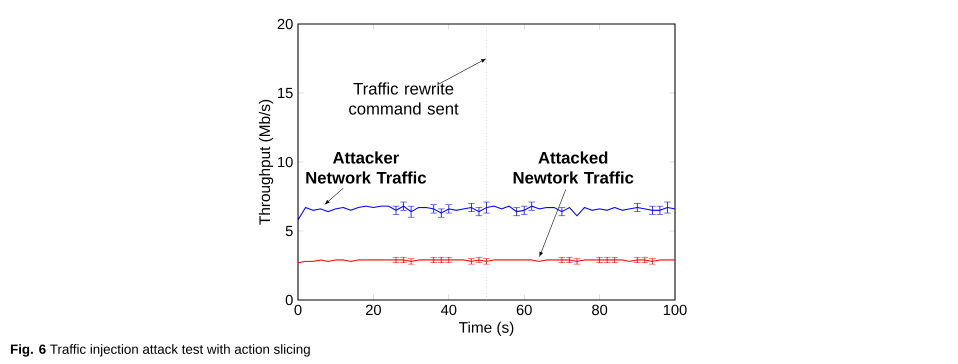  What do you see at coordinates (486, 329) in the screenshot?
I see `x-axis-title: Time (s)` at bounding box center [486, 329].